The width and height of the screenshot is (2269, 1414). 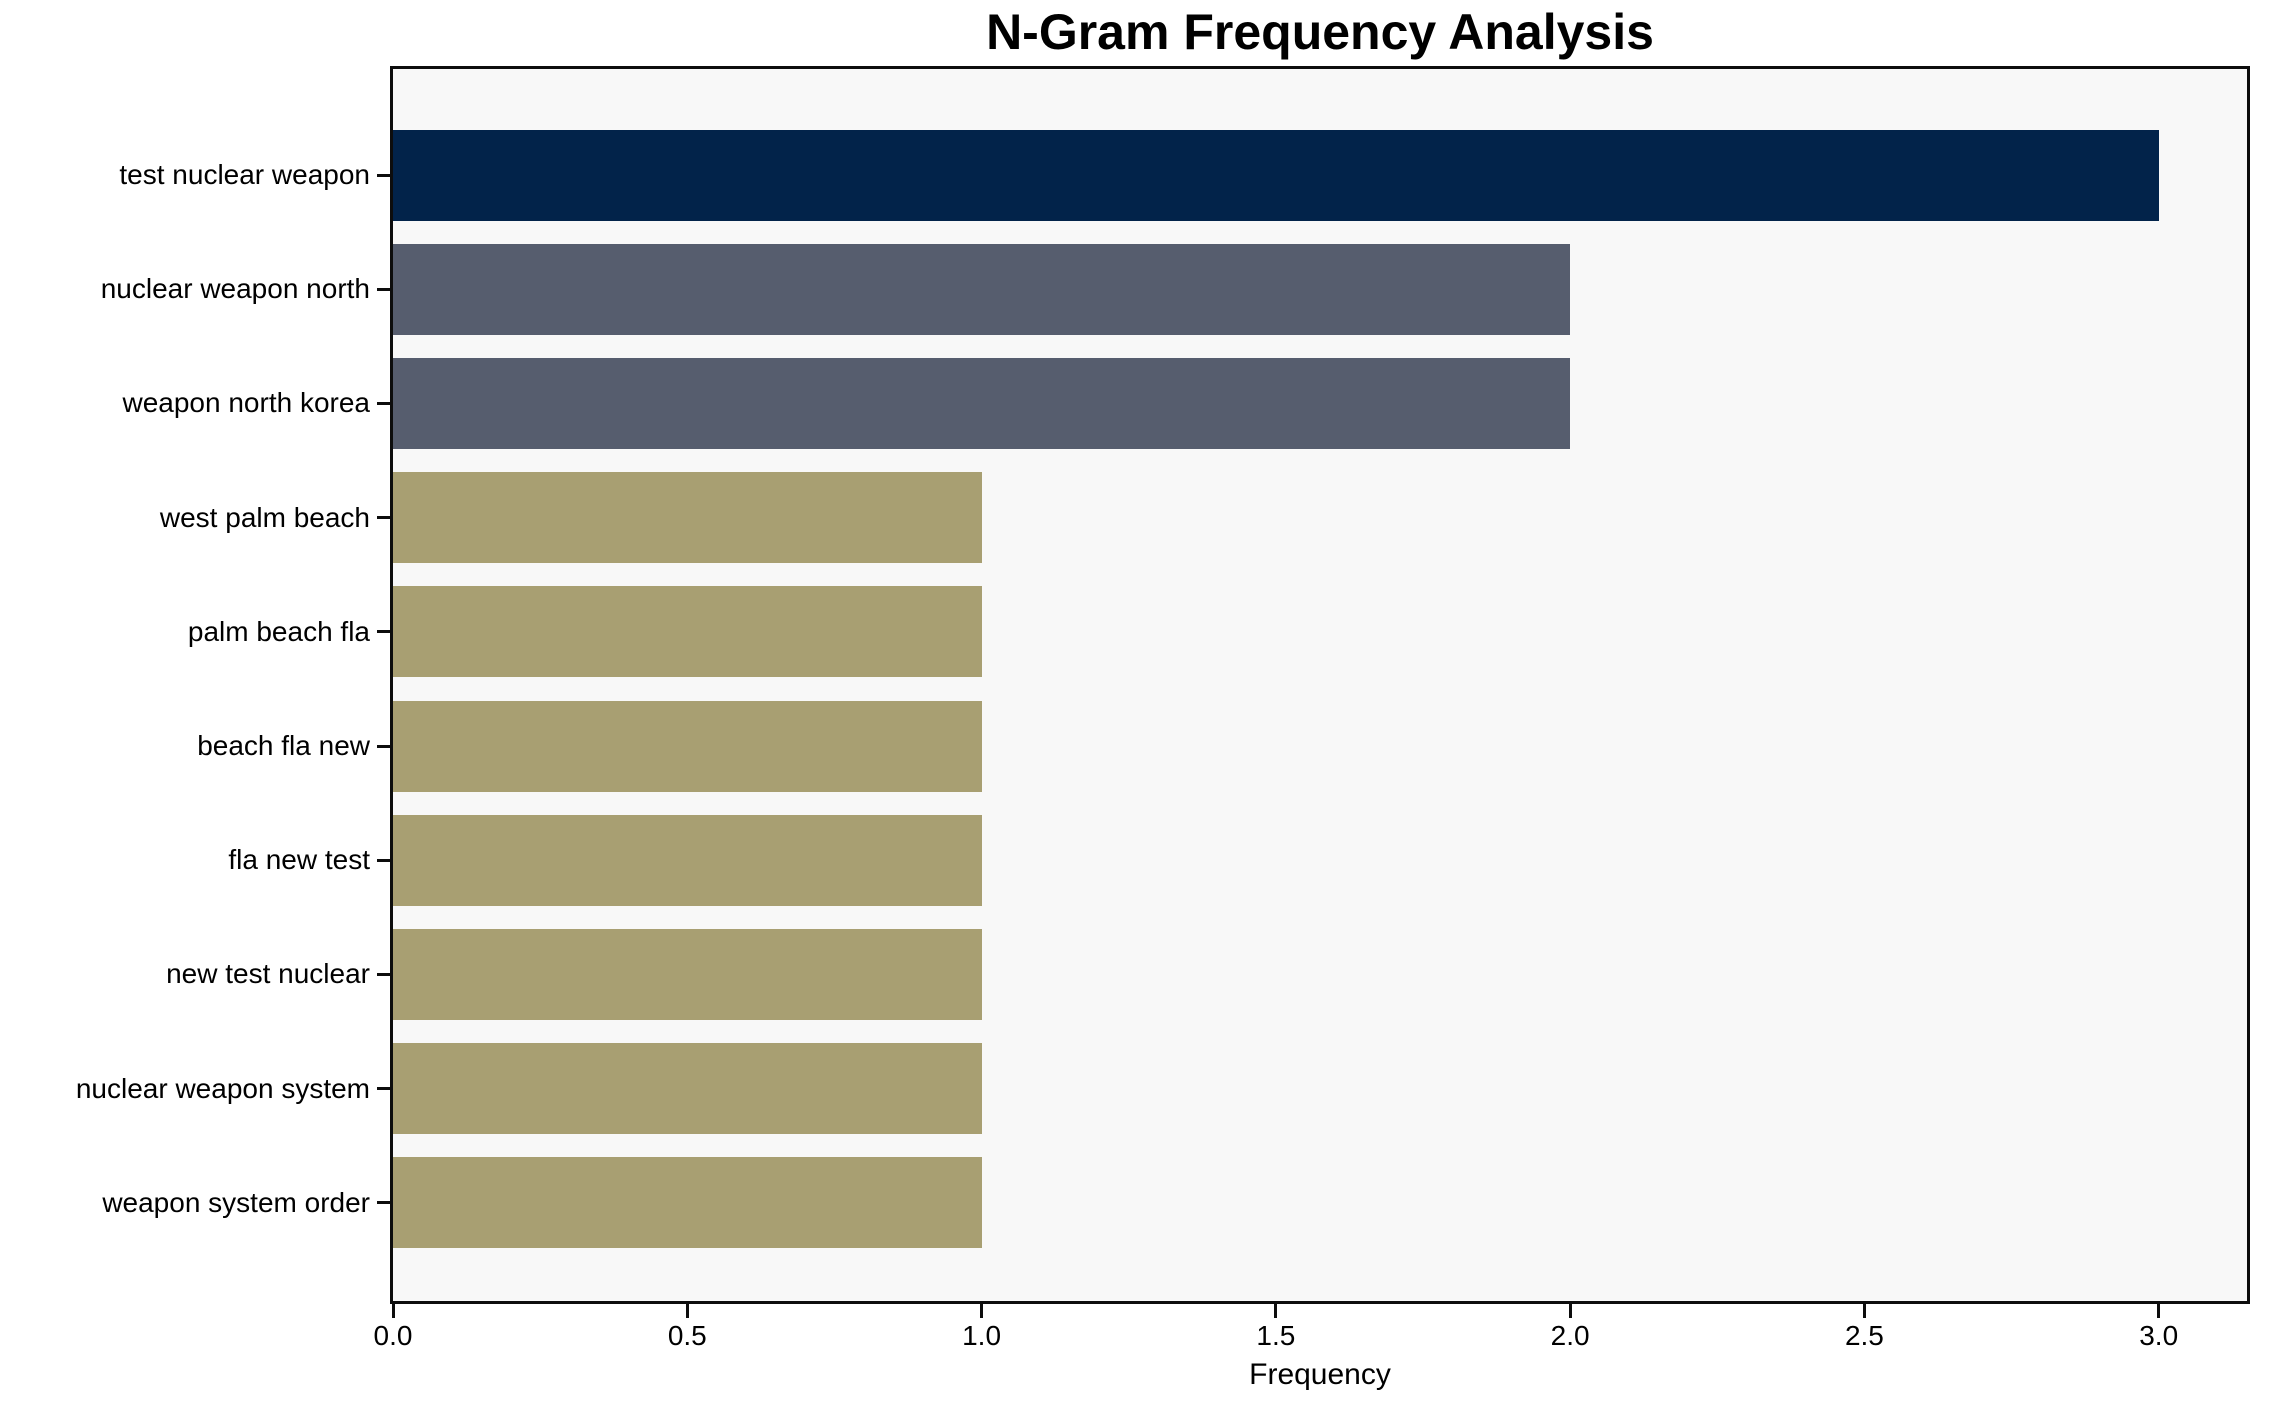 I want to click on x-tick-label: 0.5, so click(x=687, y=1335).